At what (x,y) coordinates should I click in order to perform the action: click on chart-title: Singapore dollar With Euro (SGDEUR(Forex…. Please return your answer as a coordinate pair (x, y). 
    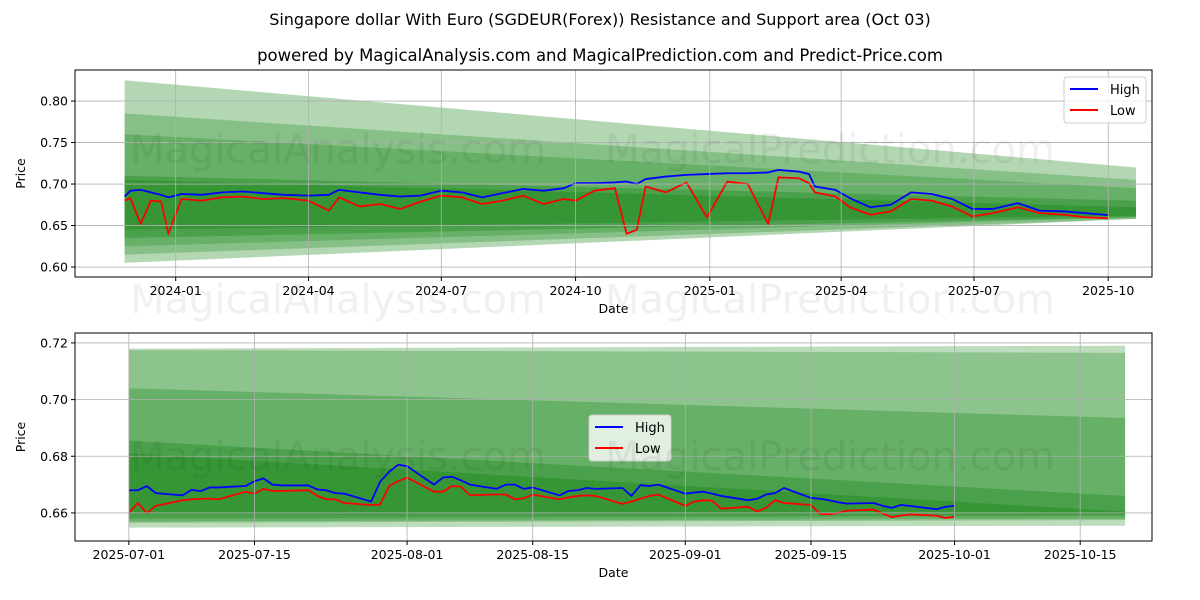
    Looking at the image, I should click on (600, 19).